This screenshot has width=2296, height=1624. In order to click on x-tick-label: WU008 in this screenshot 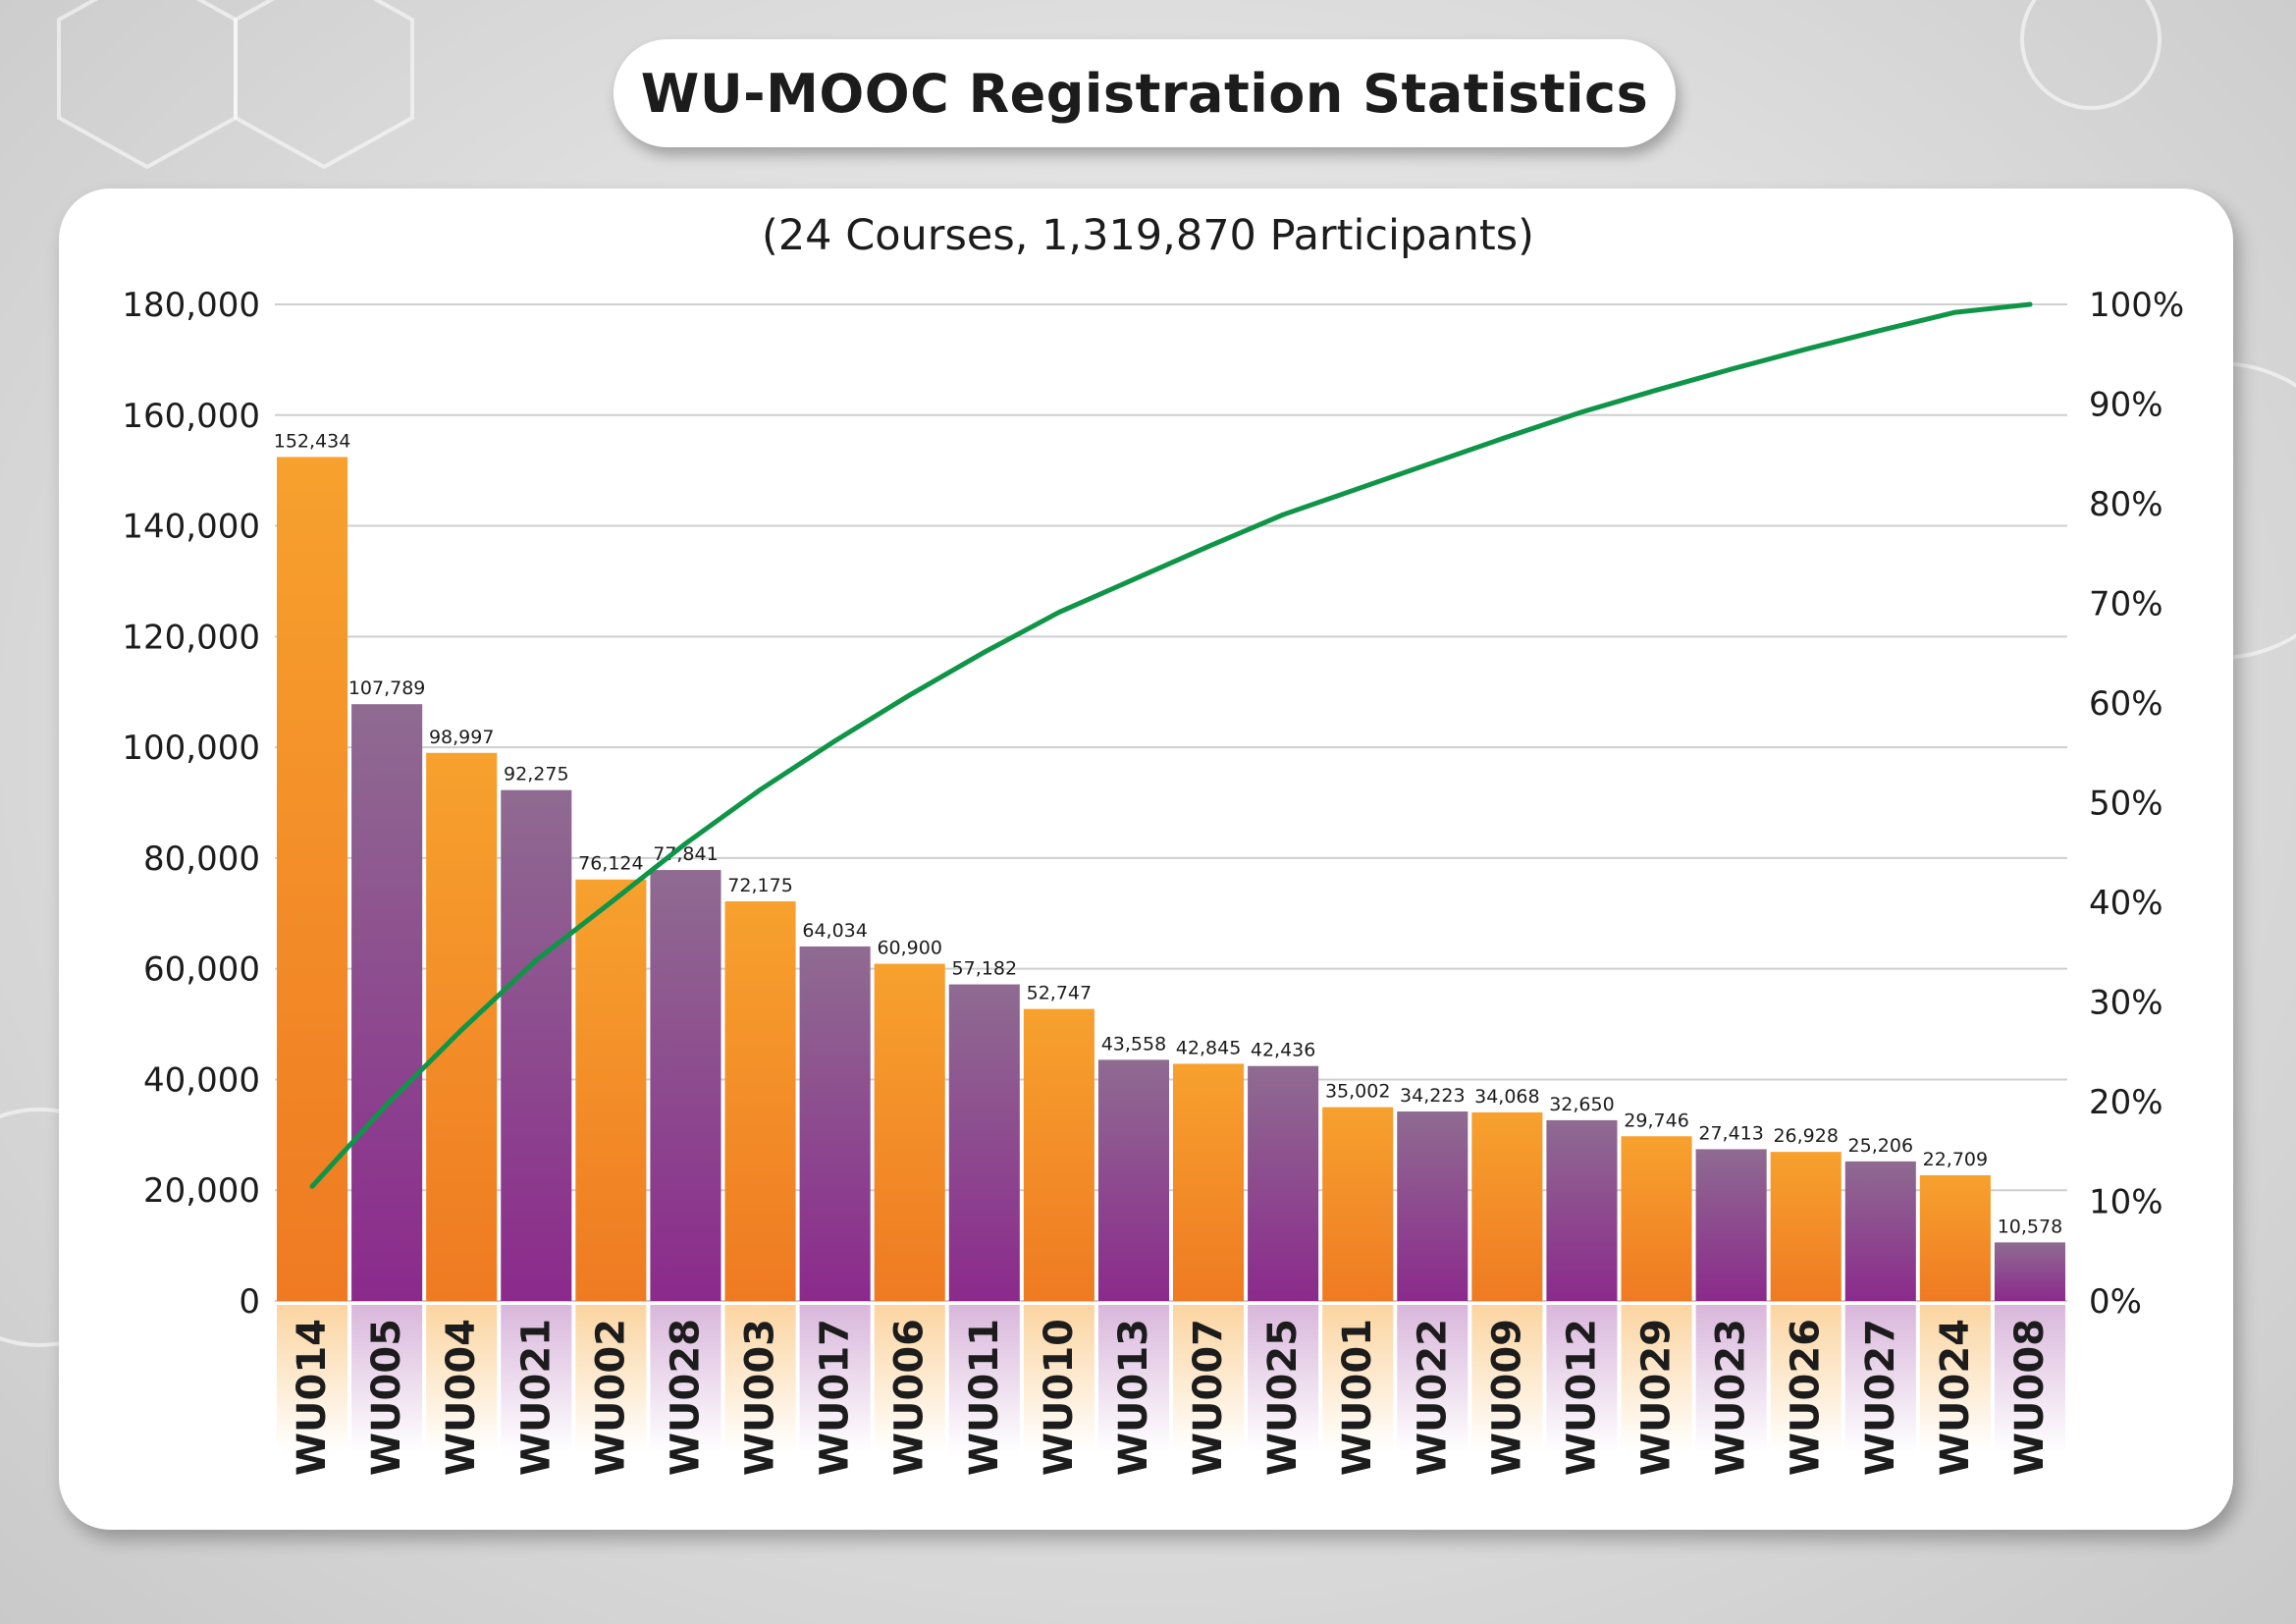, I will do `click(2030, 1397)`.